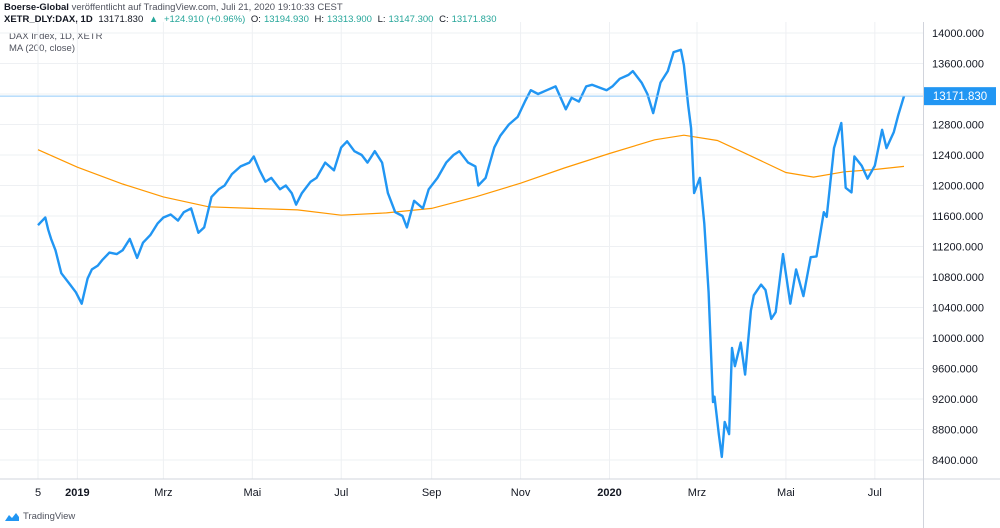 The image size is (1000, 528). What do you see at coordinates (609, 493) in the screenshot?
I see `x-tick-label: 2020` at bounding box center [609, 493].